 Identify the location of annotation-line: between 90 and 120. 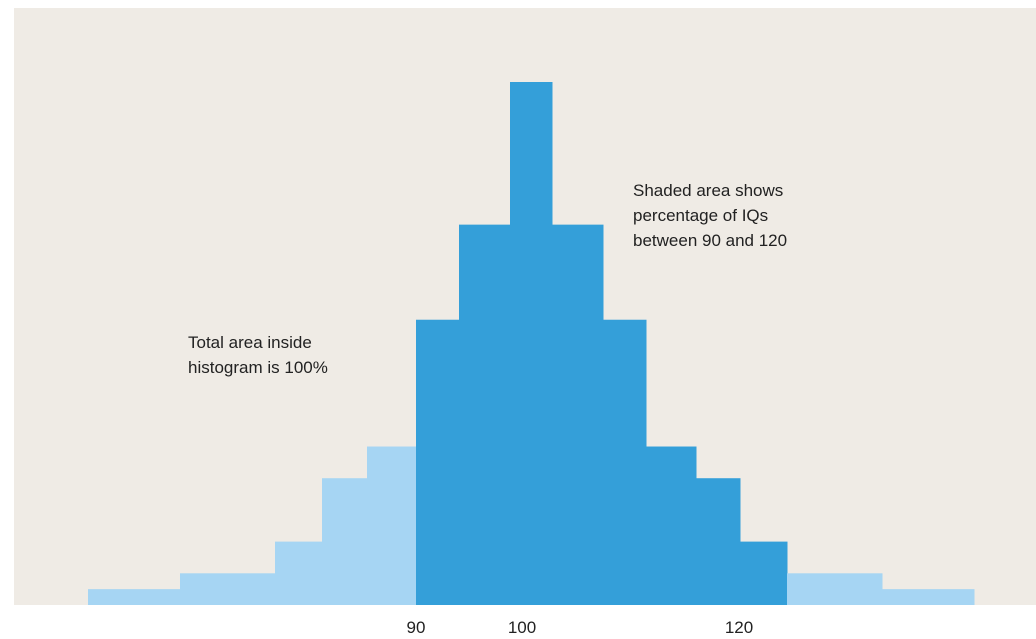
(710, 240).